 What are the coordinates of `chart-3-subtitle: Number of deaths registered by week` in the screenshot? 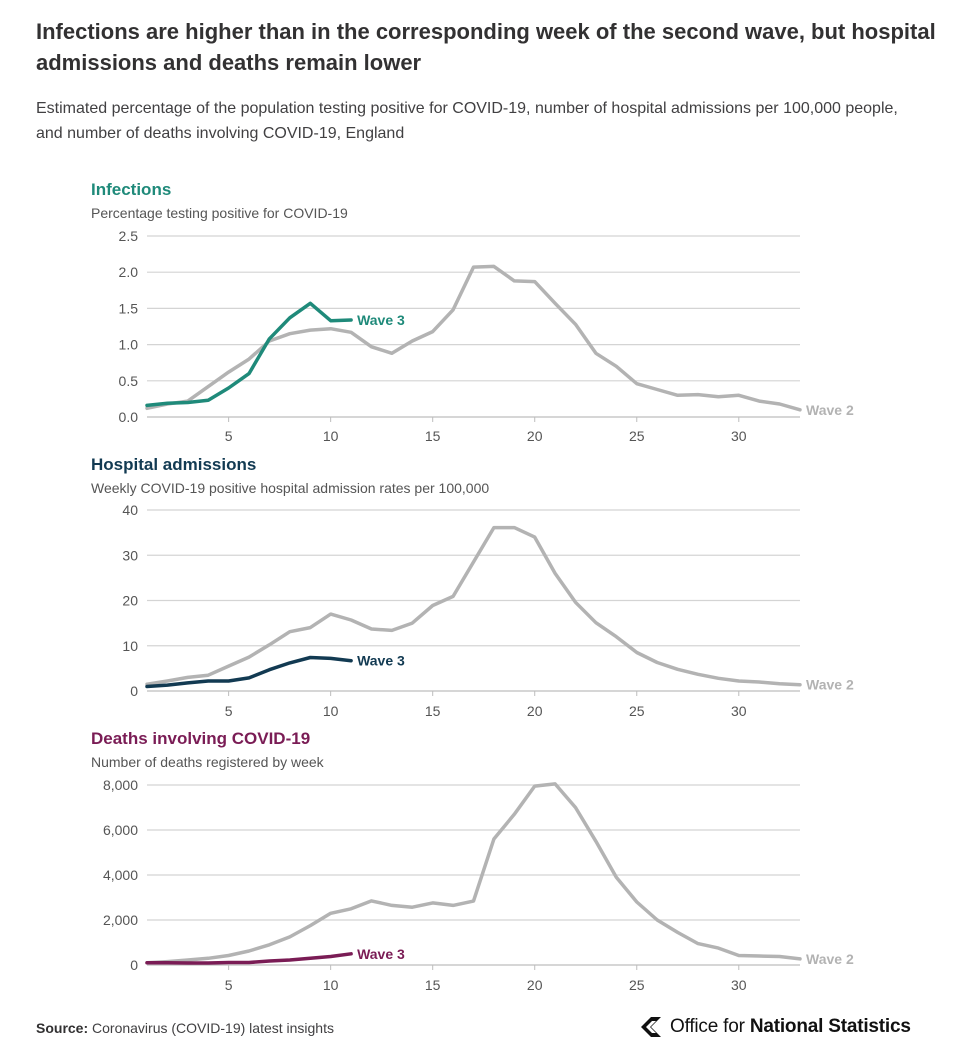 It's located at (208, 762).